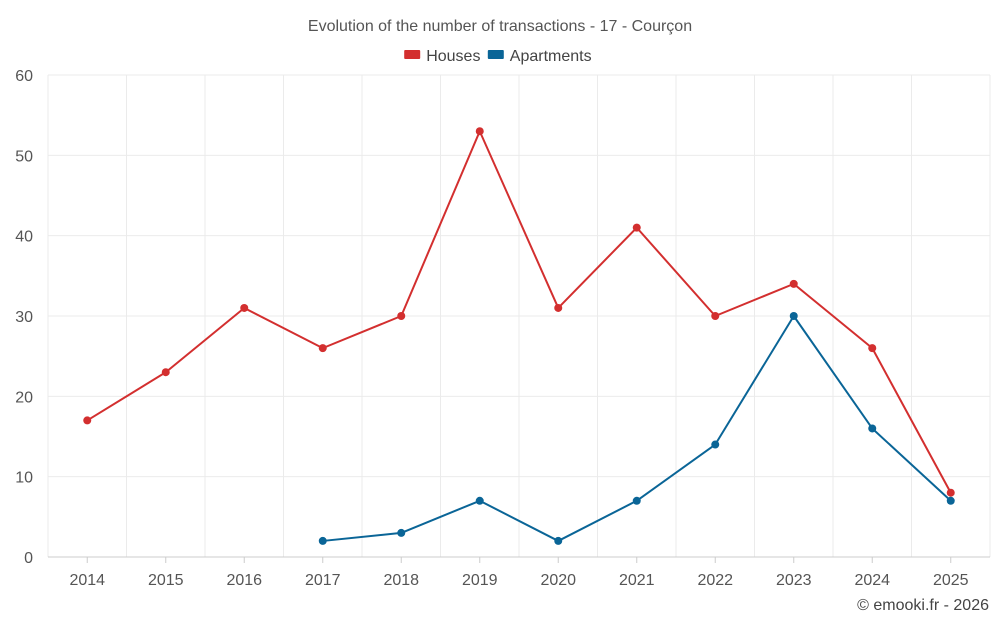 The height and width of the screenshot is (625, 1000). Describe the element at coordinates (951, 580) in the screenshot. I see `x-tick-label: 2025` at that location.